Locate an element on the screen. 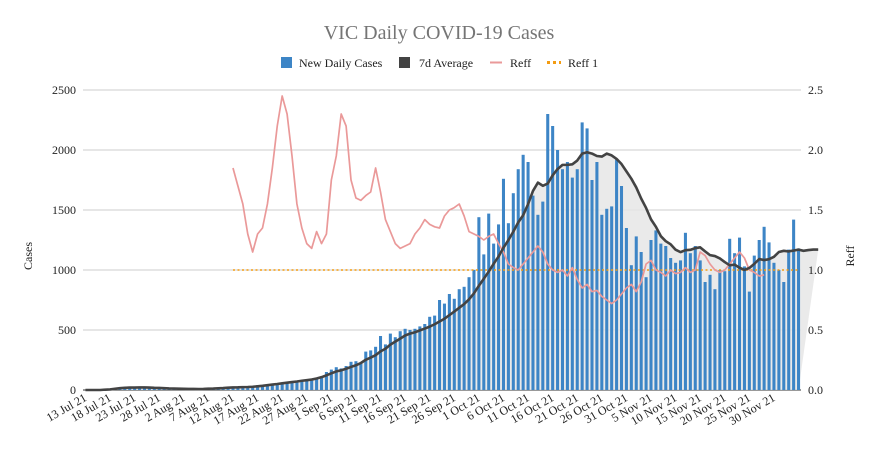 This screenshot has height=450, width=870. y-tick-label: 0 is located at coordinates (73, 390).